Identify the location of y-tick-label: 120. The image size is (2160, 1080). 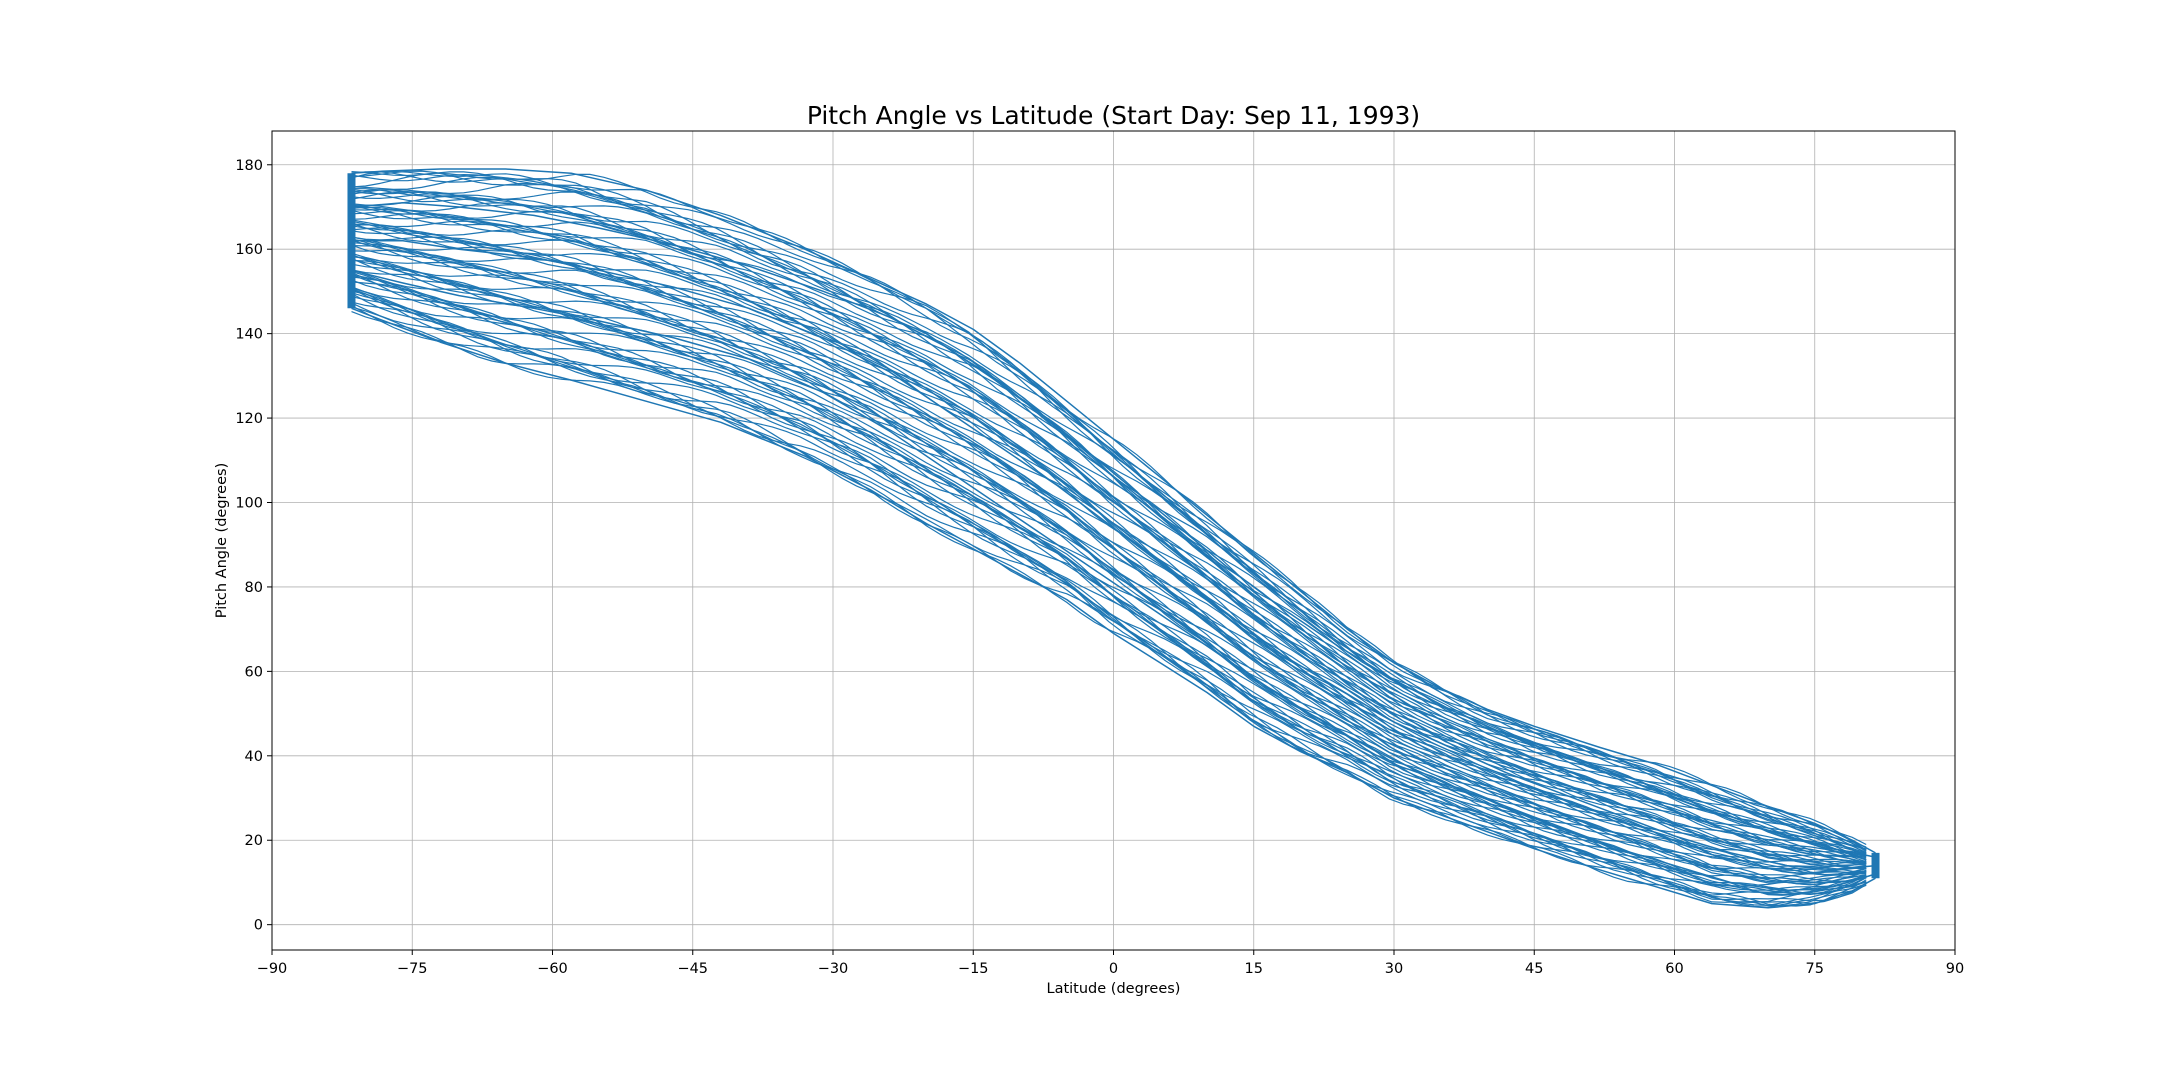
(249, 419).